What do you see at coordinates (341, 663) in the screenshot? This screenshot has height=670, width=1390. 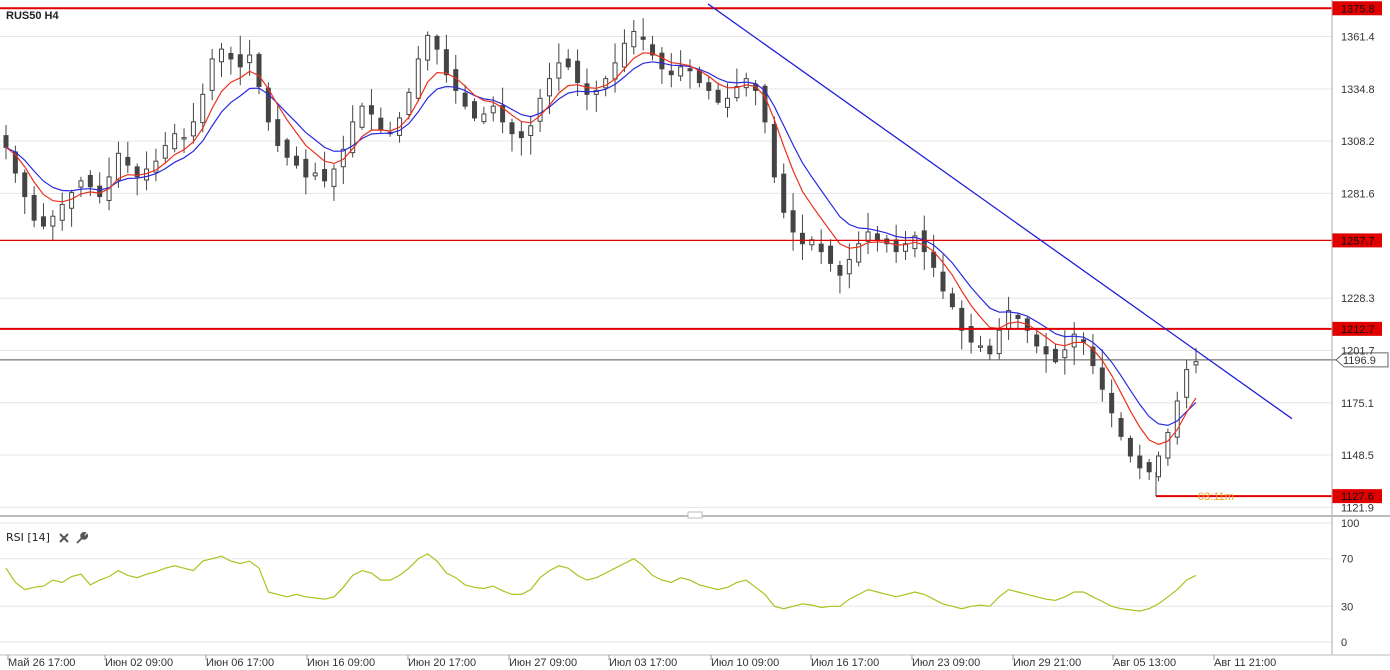 I see `x-tick-label: Июн 16 09:00` at bounding box center [341, 663].